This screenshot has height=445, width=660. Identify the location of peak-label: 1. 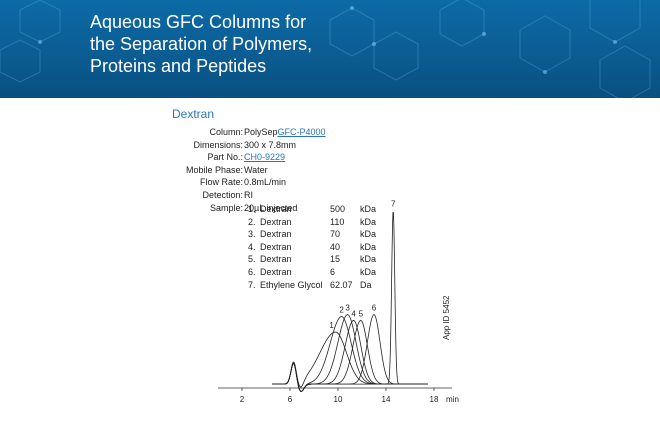
(331, 325).